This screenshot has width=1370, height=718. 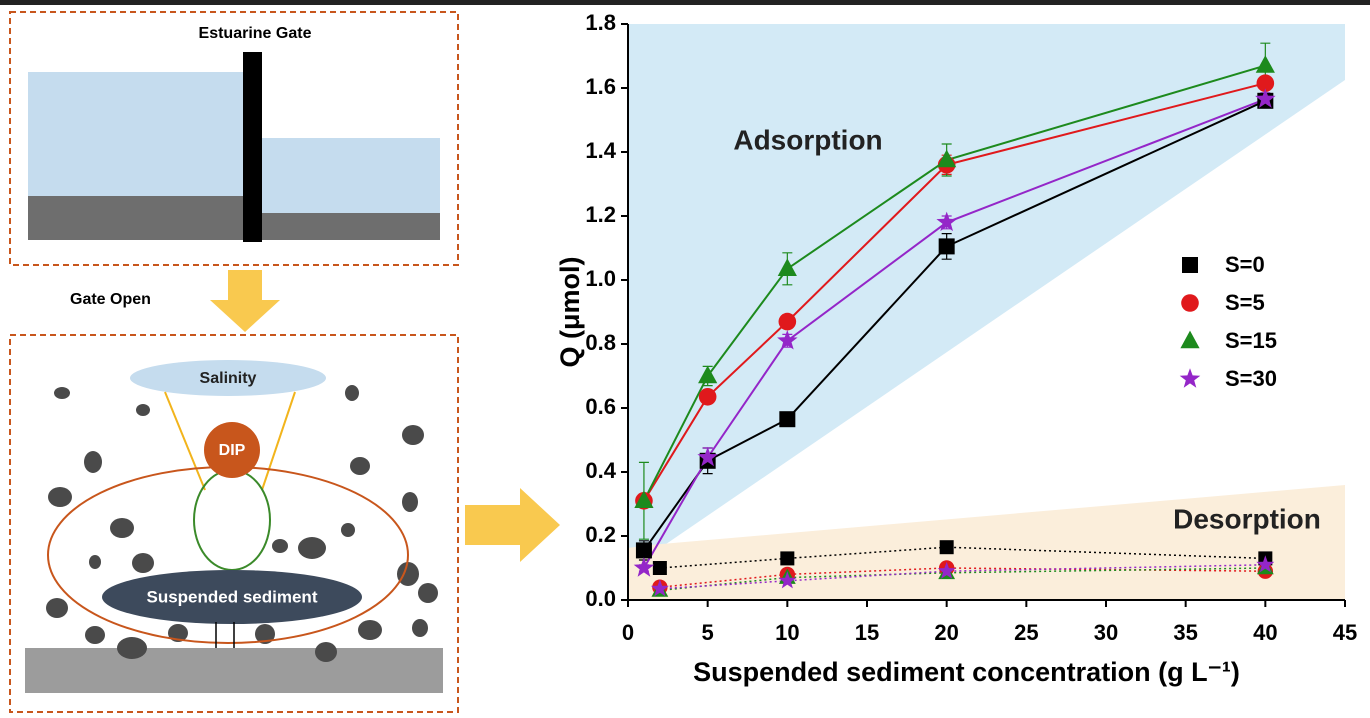 What do you see at coordinates (600, 534) in the screenshot?
I see `y-tick-label: 0.2` at bounding box center [600, 534].